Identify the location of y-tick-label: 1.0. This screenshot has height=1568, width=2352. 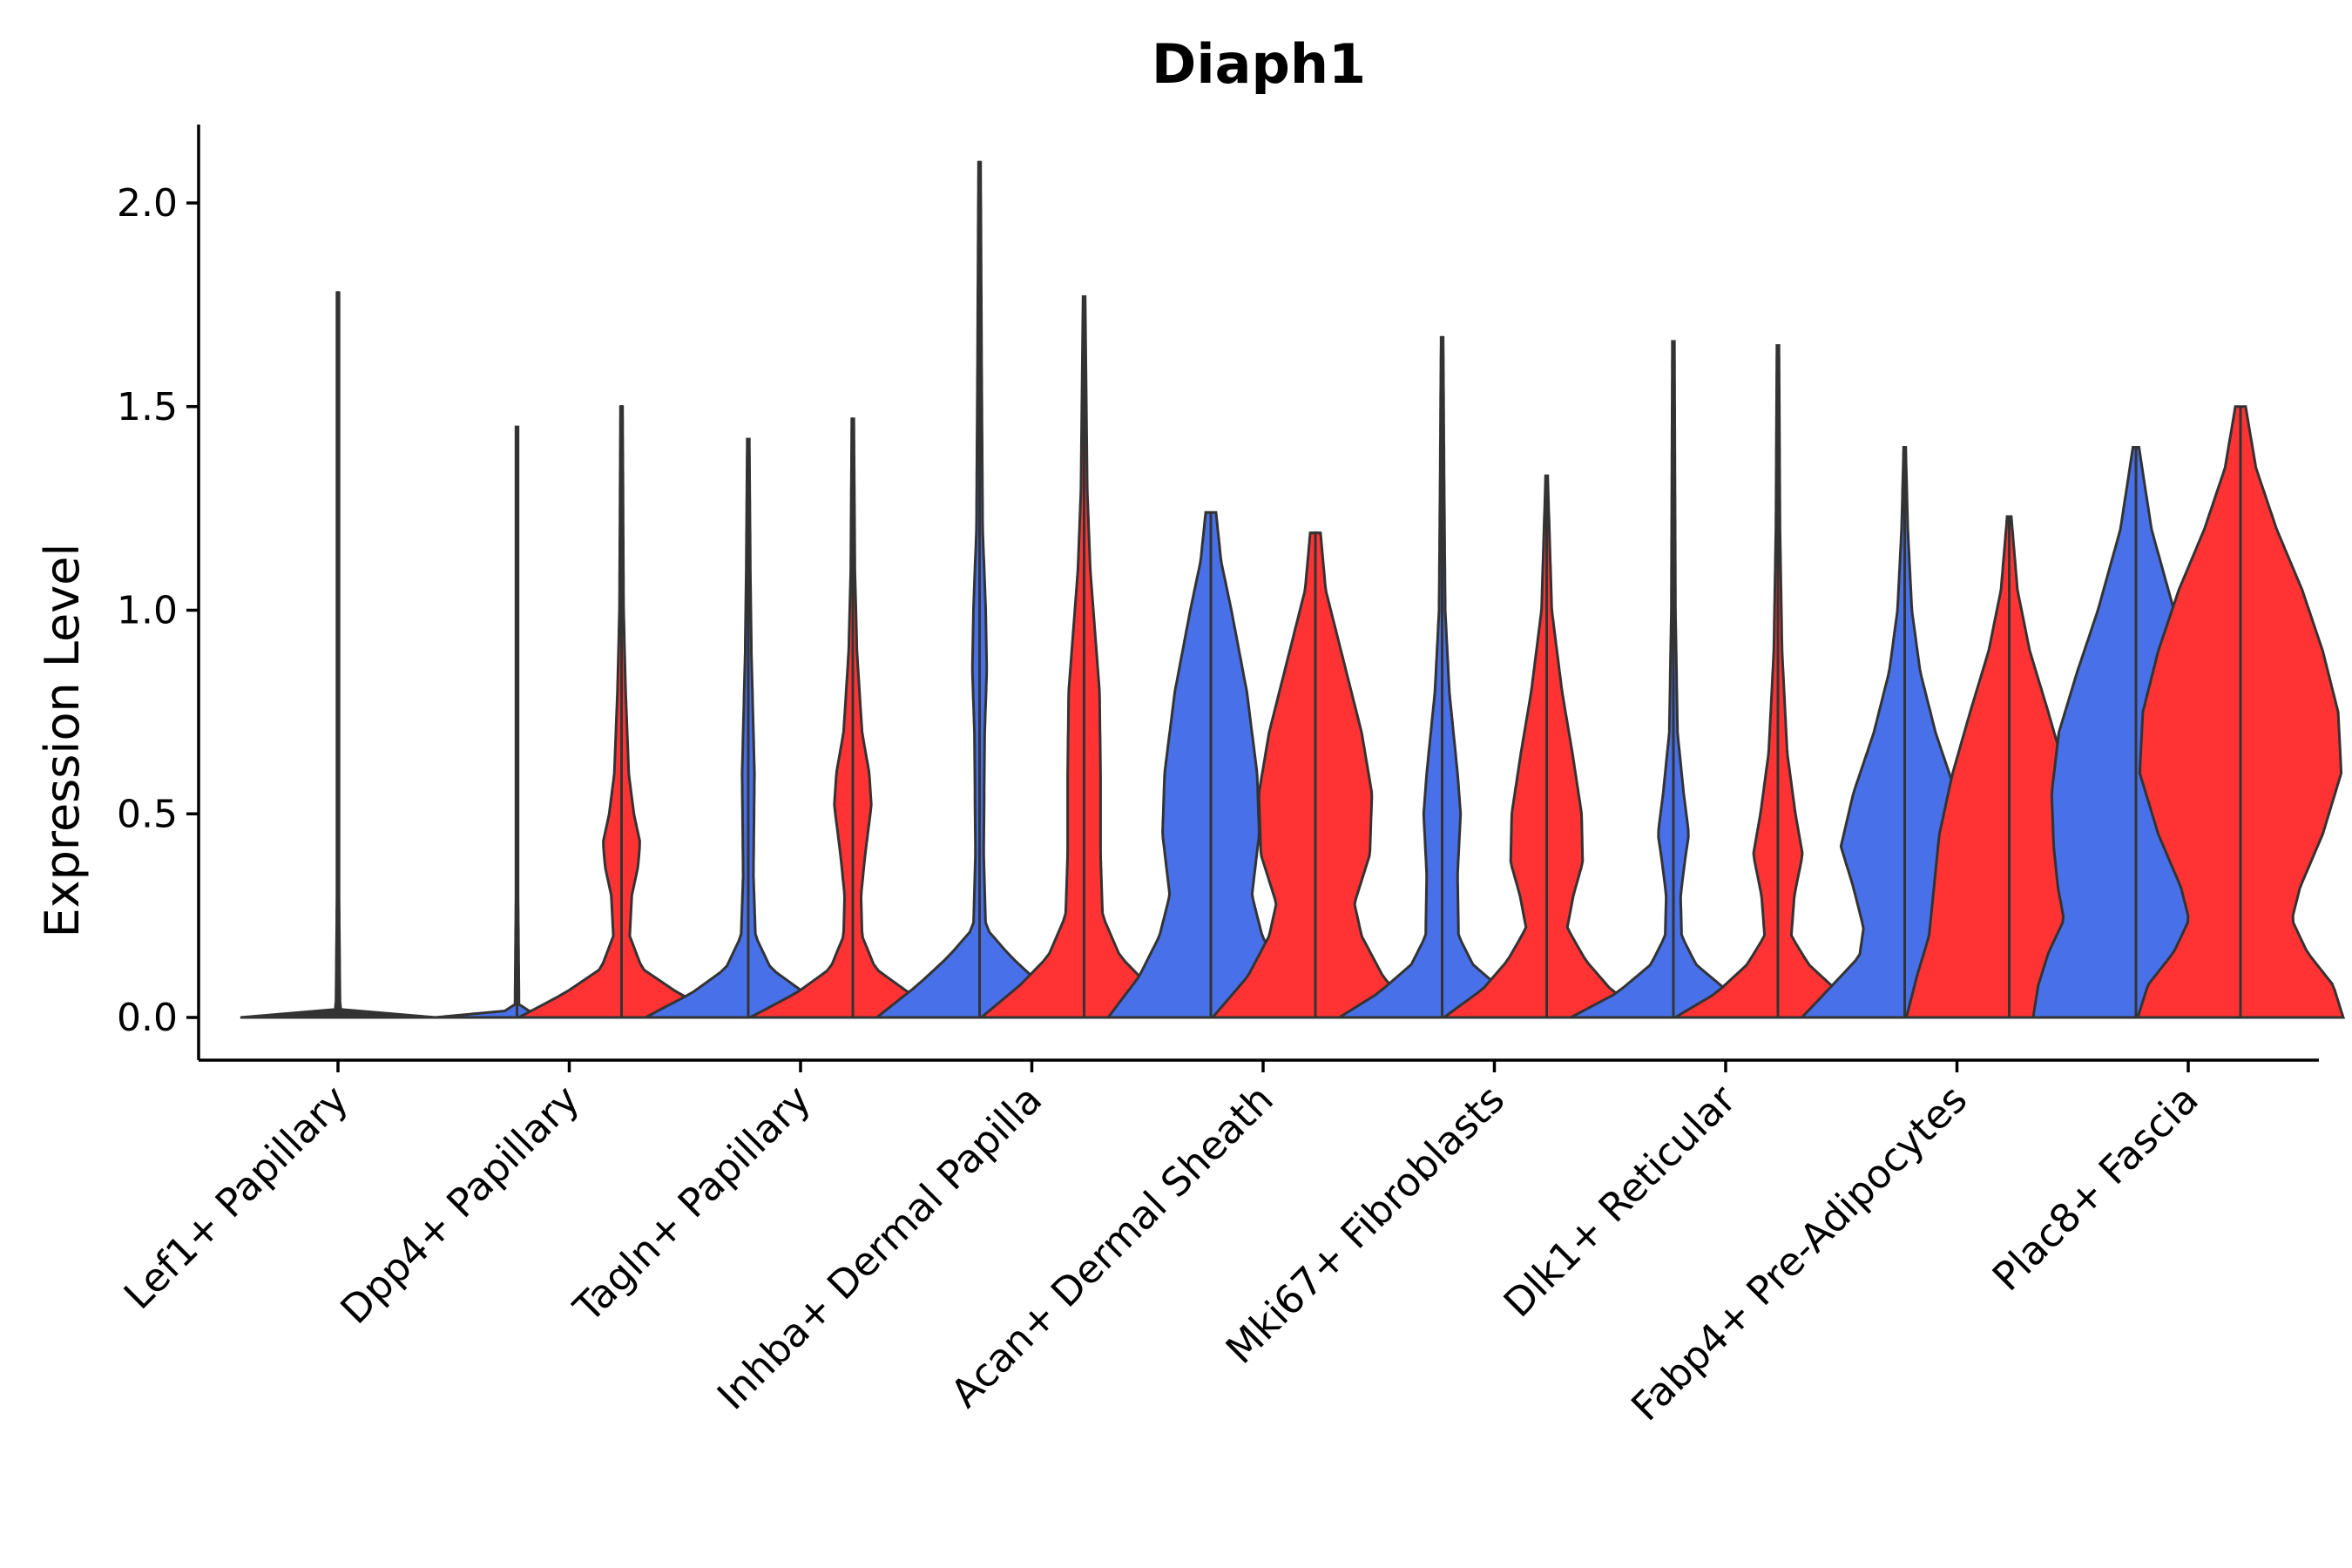
(147, 611).